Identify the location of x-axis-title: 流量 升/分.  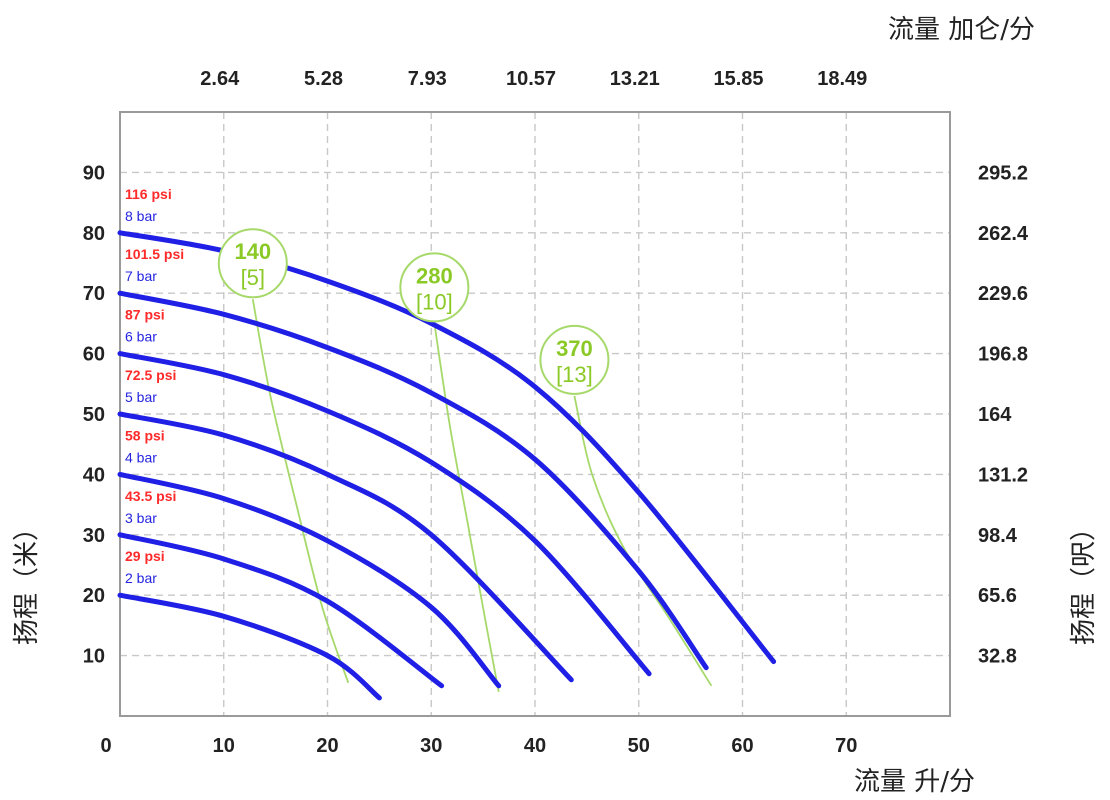
(914, 782).